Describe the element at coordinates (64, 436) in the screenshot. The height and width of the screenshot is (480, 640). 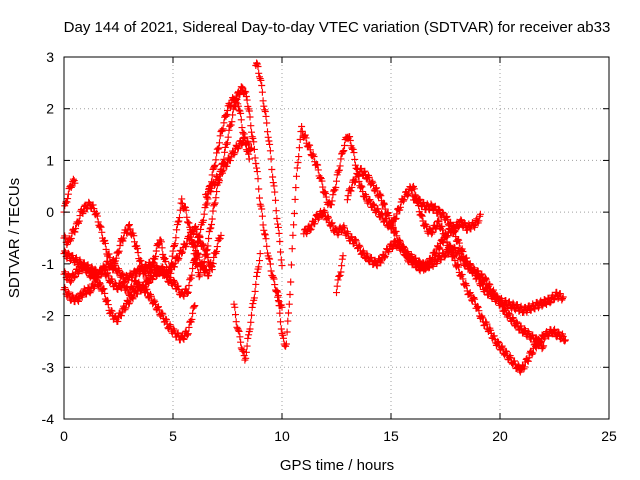
I see `x-tick-label: 0` at that location.